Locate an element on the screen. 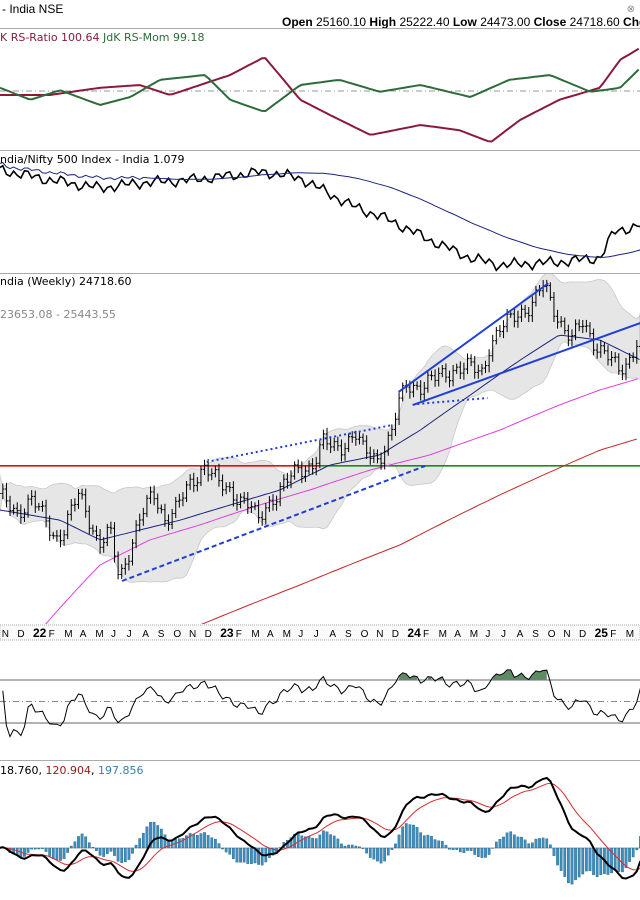 This screenshot has width=640, height=900. relative-ratio-line is located at coordinates (320, 218).